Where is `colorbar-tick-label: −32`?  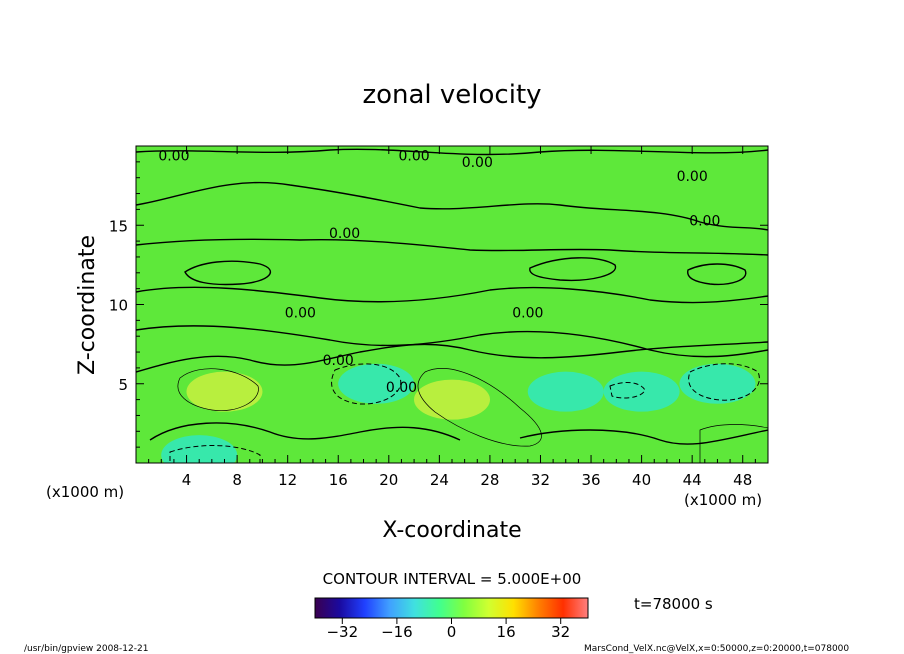
colorbar-tick-label: −32 is located at coordinates (342, 632).